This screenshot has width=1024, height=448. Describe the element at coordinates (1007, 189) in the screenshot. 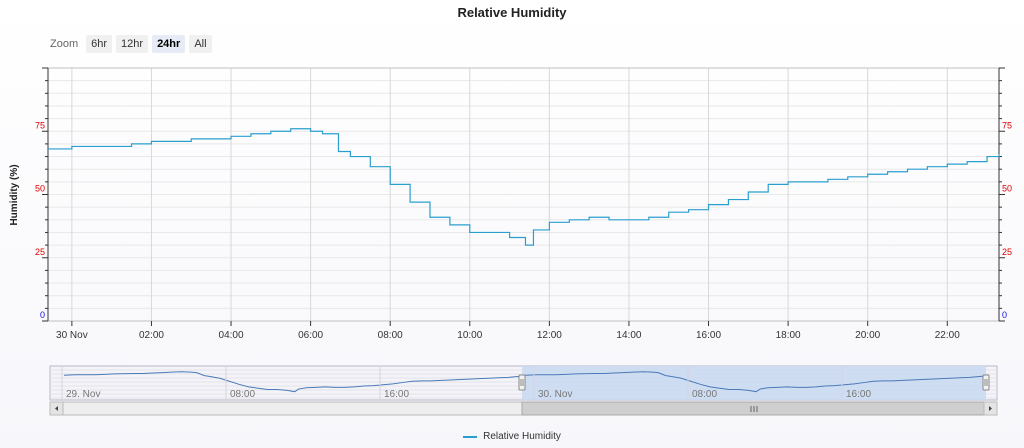

I see `y-tick-label-right: 50` at that location.